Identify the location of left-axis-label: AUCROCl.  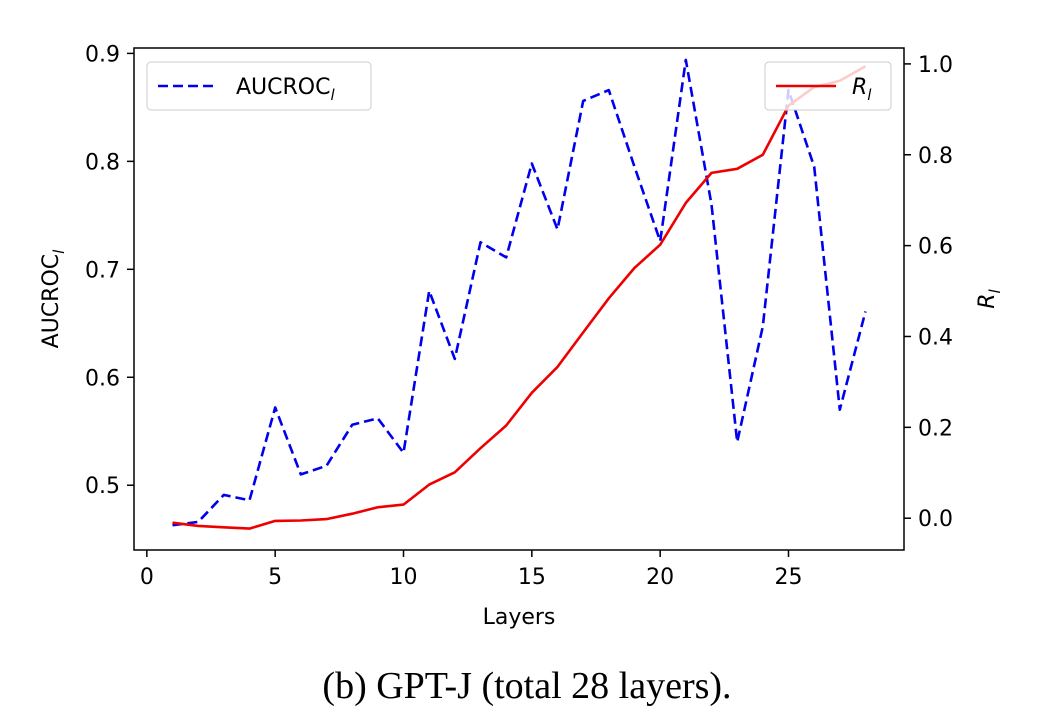
(53, 298).